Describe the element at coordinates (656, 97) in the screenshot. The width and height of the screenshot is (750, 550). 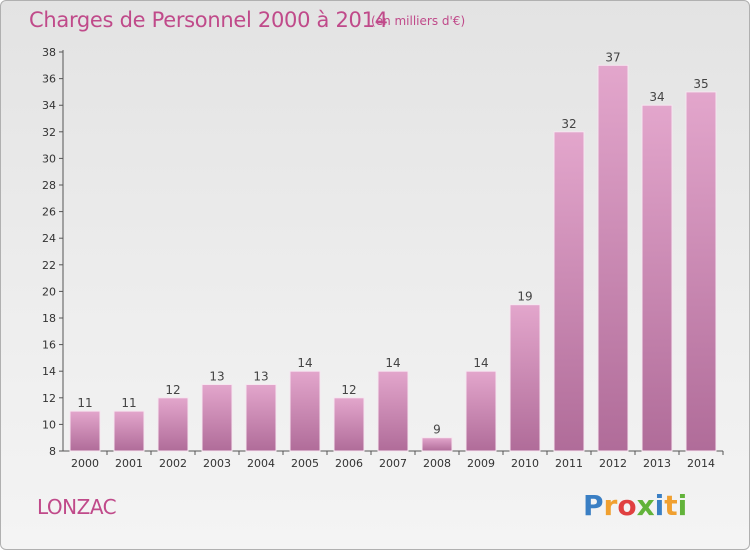
I see `data-label: 34` at that location.